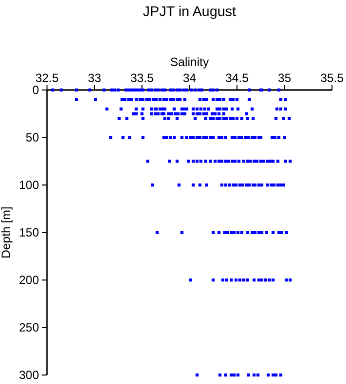  I want to click on x-tick-label: 34.5, so click(237, 78).